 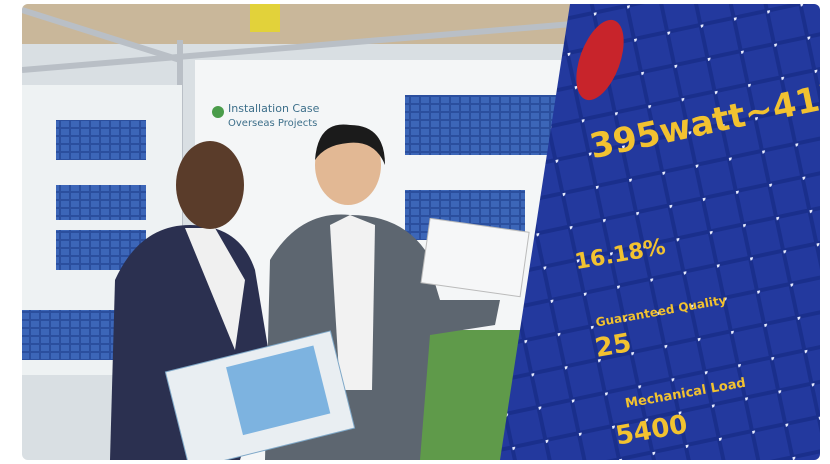 I want to click on ceiling, so click(x=322, y=24).